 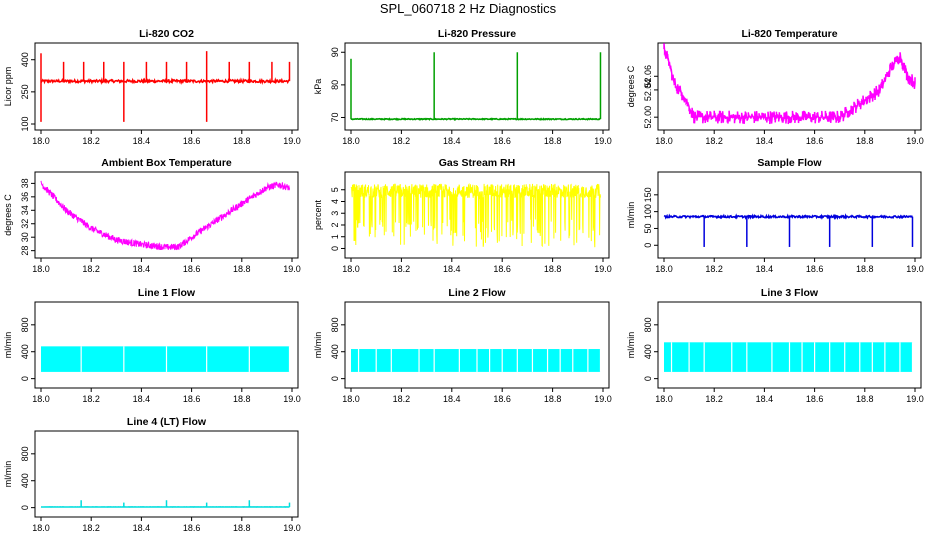 What do you see at coordinates (335, 213) in the screenshot?
I see `y-tick-label: 3` at bounding box center [335, 213].